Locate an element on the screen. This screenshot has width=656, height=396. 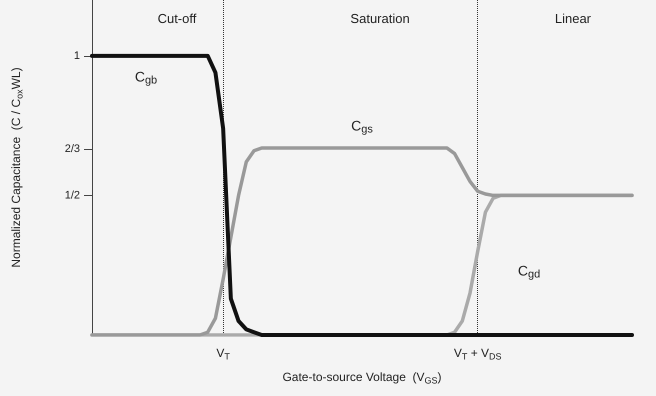
y-tick-label: 2/3 is located at coordinates (72, 148).